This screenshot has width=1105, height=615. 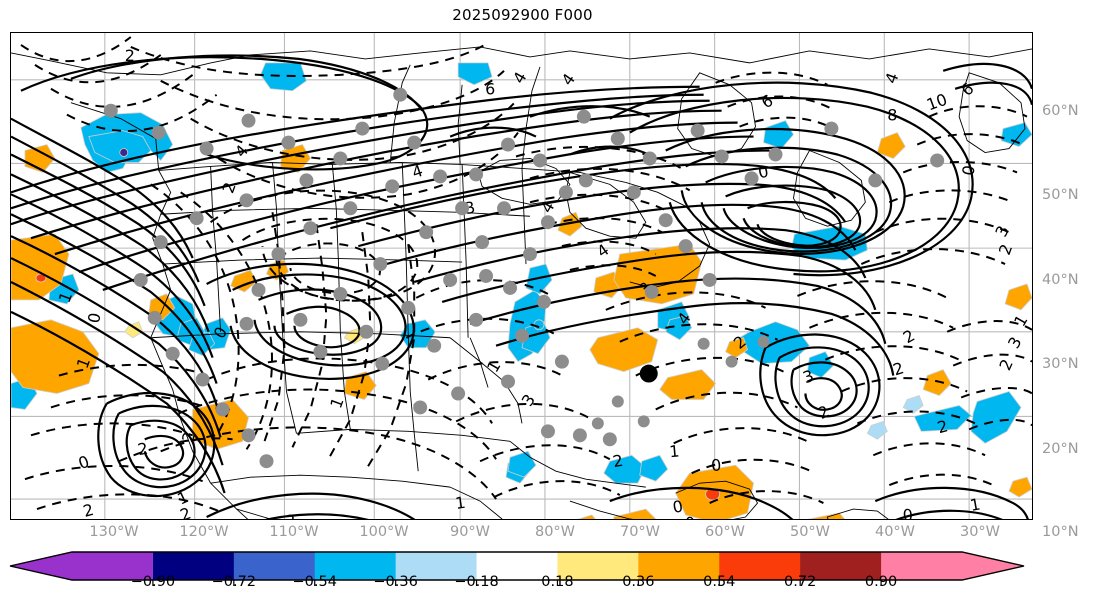 What do you see at coordinates (114, 532) in the screenshot?
I see `lon-tick-label: 130°W` at bounding box center [114, 532].